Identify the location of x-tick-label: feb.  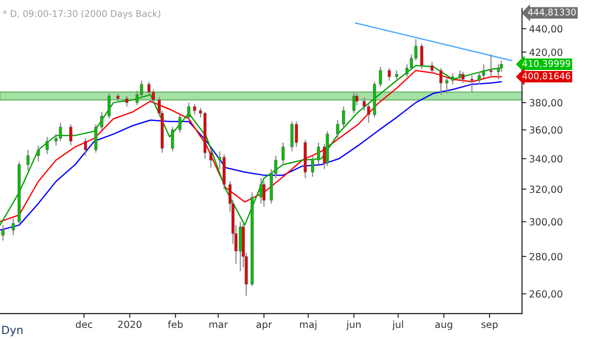
(175, 324).